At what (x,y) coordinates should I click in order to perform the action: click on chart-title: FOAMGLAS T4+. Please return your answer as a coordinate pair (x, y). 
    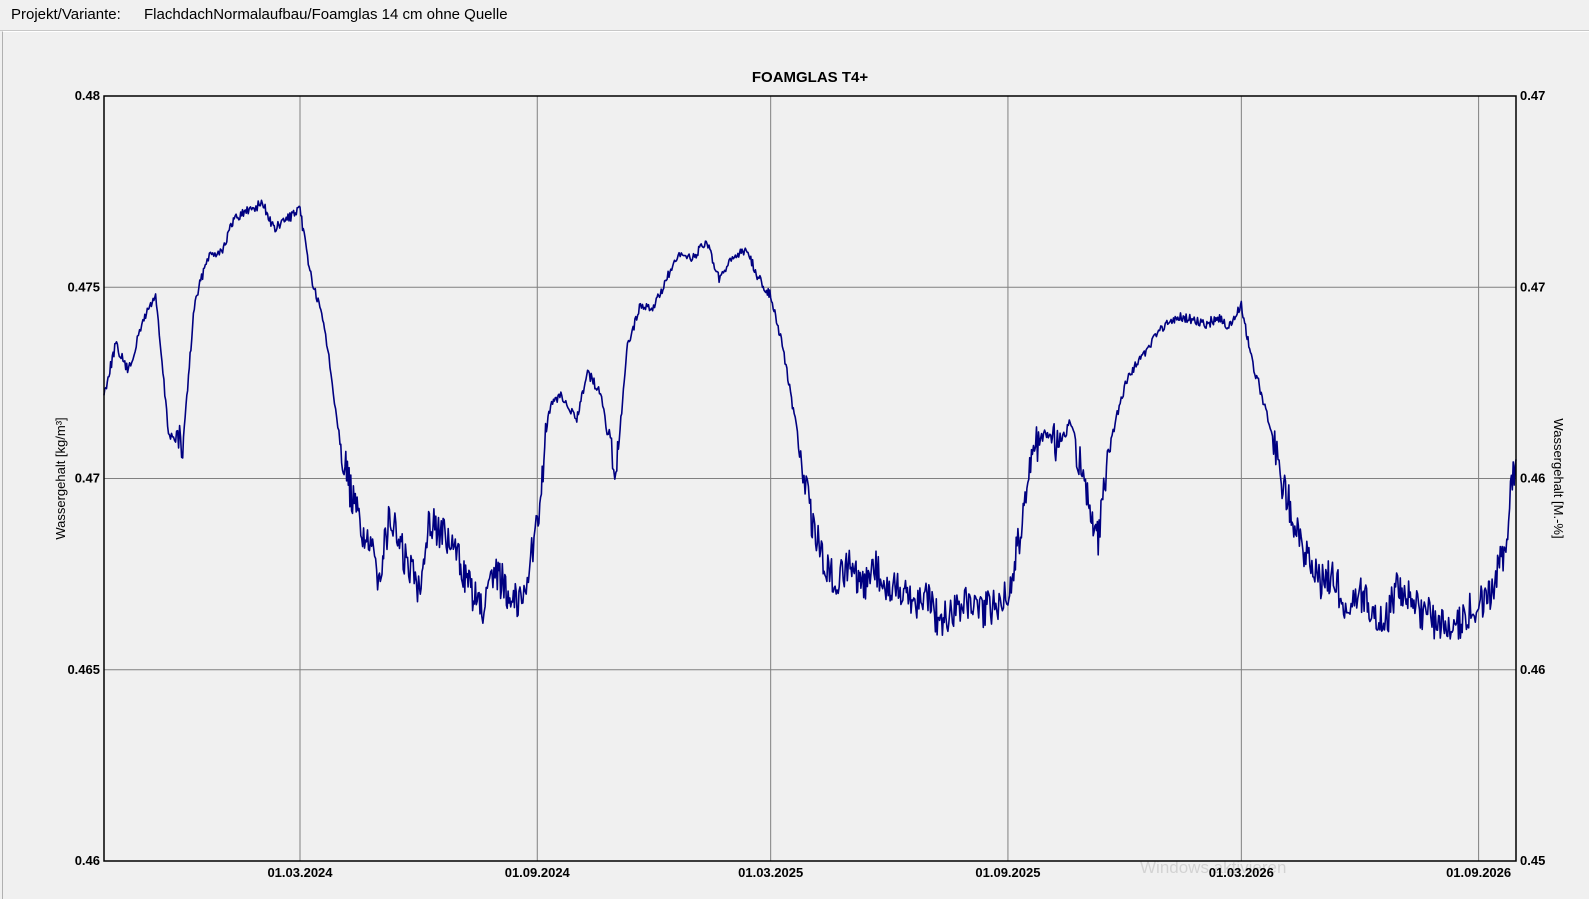
    Looking at the image, I should click on (810, 77).